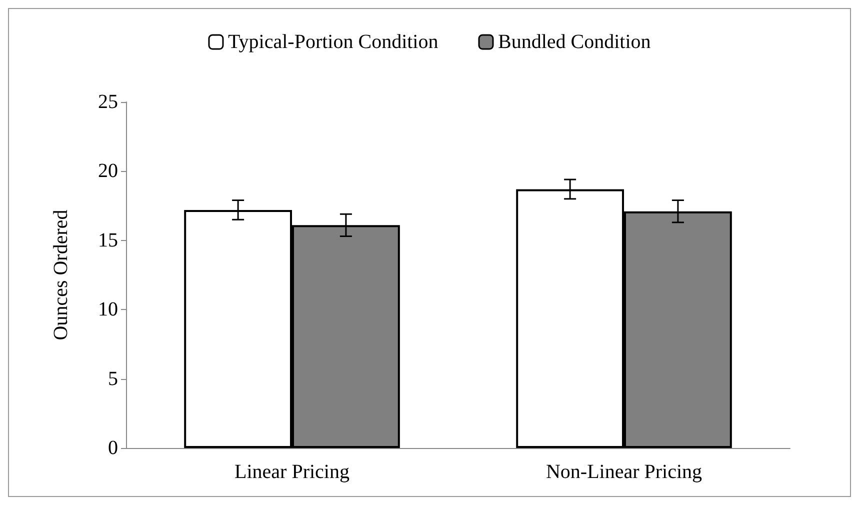  I want to click on y-tick-label: 25, so click(108, 102).